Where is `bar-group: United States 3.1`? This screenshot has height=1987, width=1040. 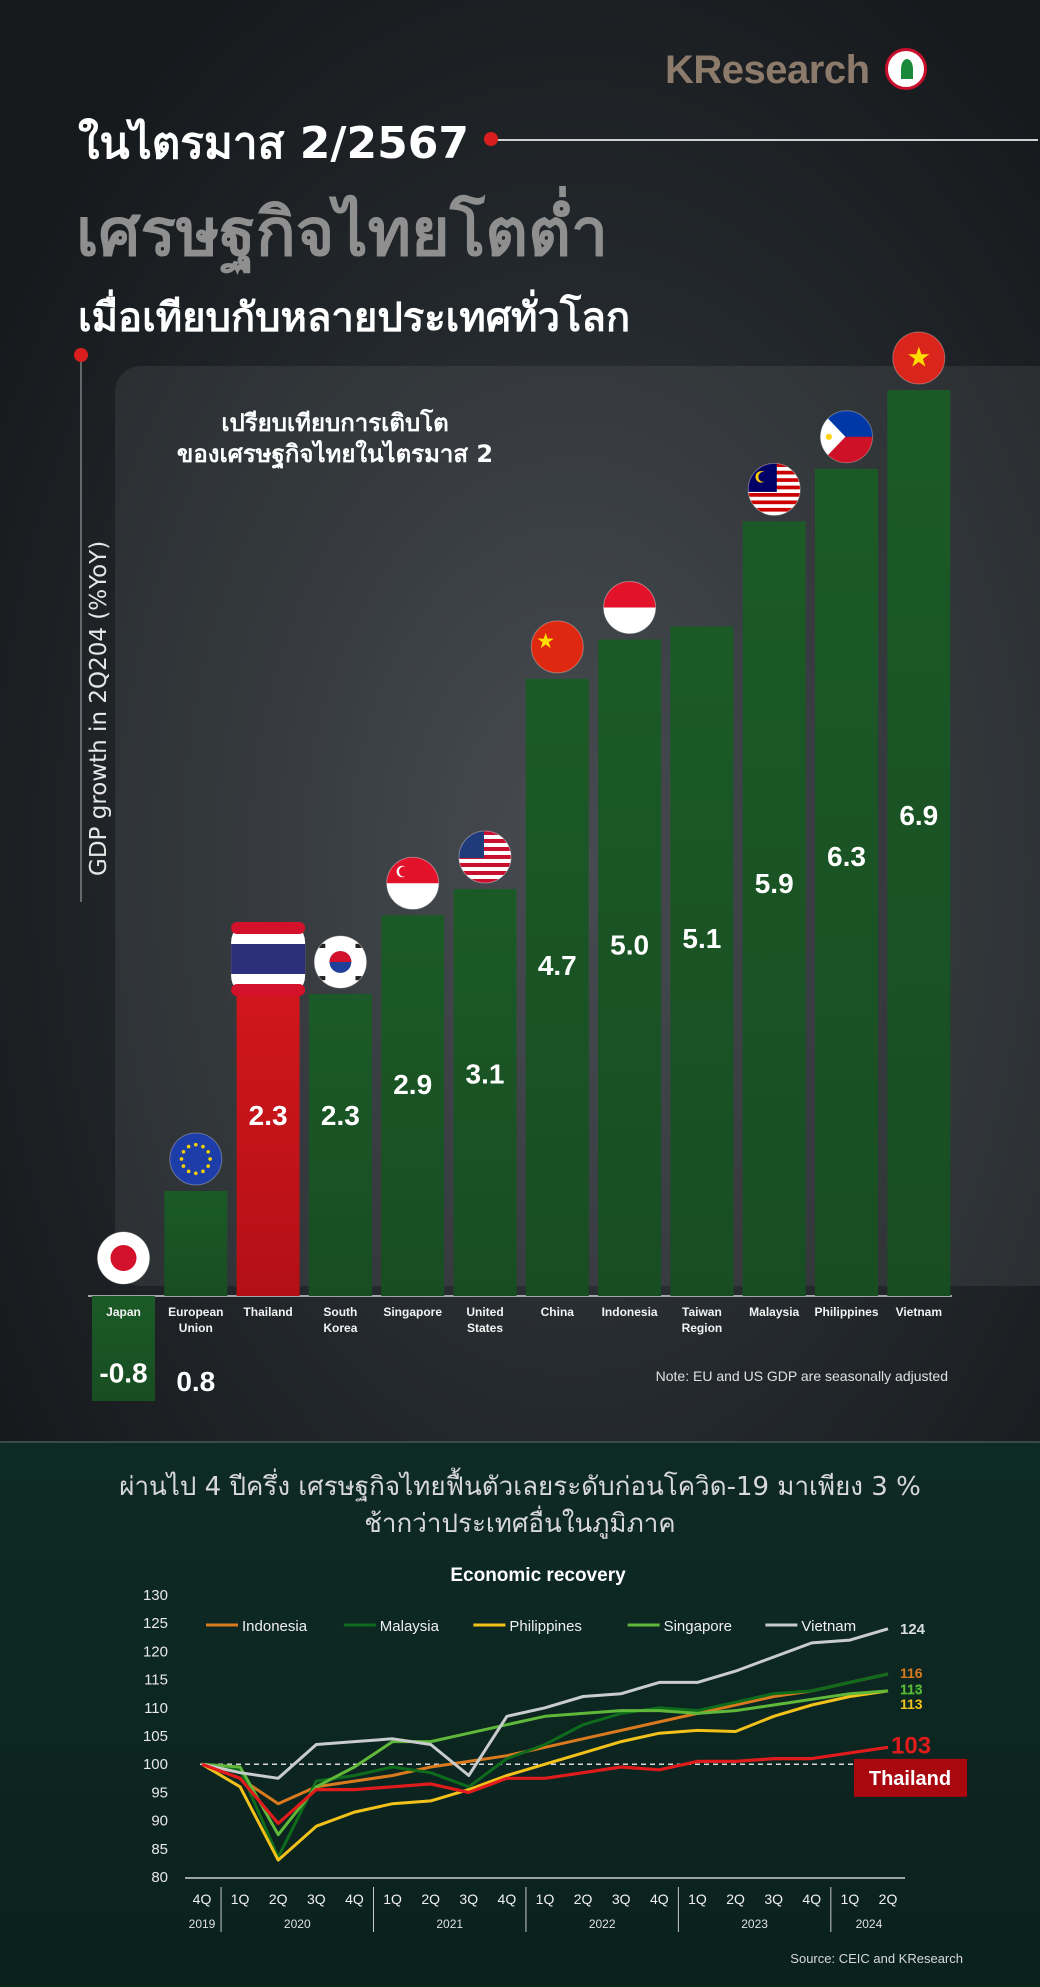
bar-group: United States 3.1 is located at coordinates (485, 1082).